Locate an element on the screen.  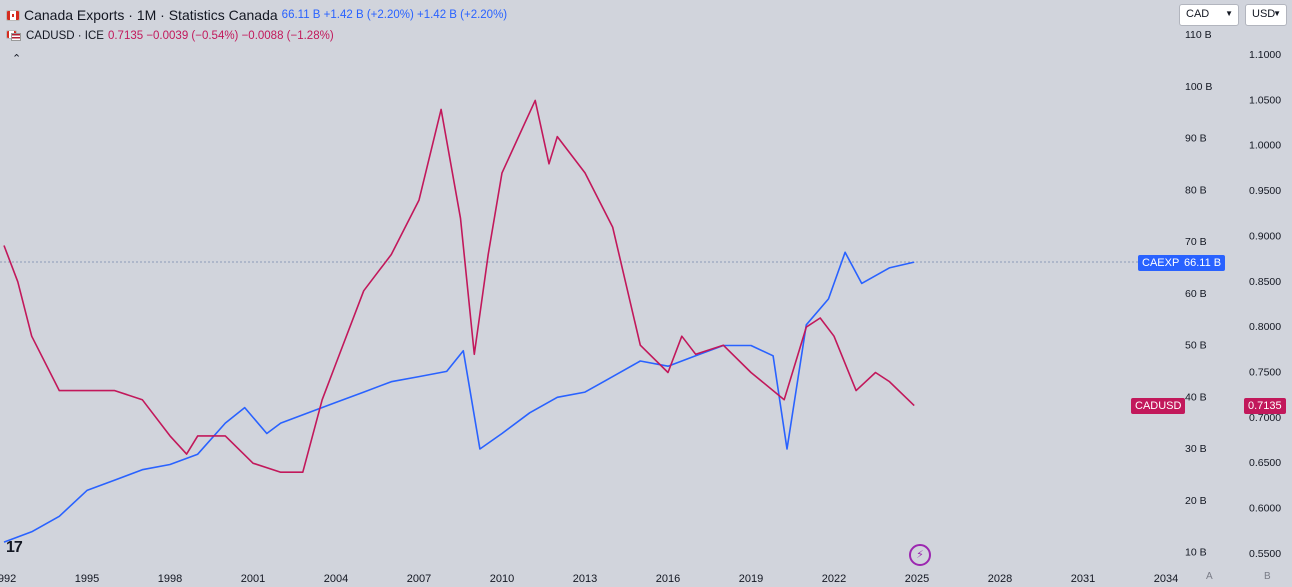
x-tick-label: 2034 is located at coordinates (1166, 579).